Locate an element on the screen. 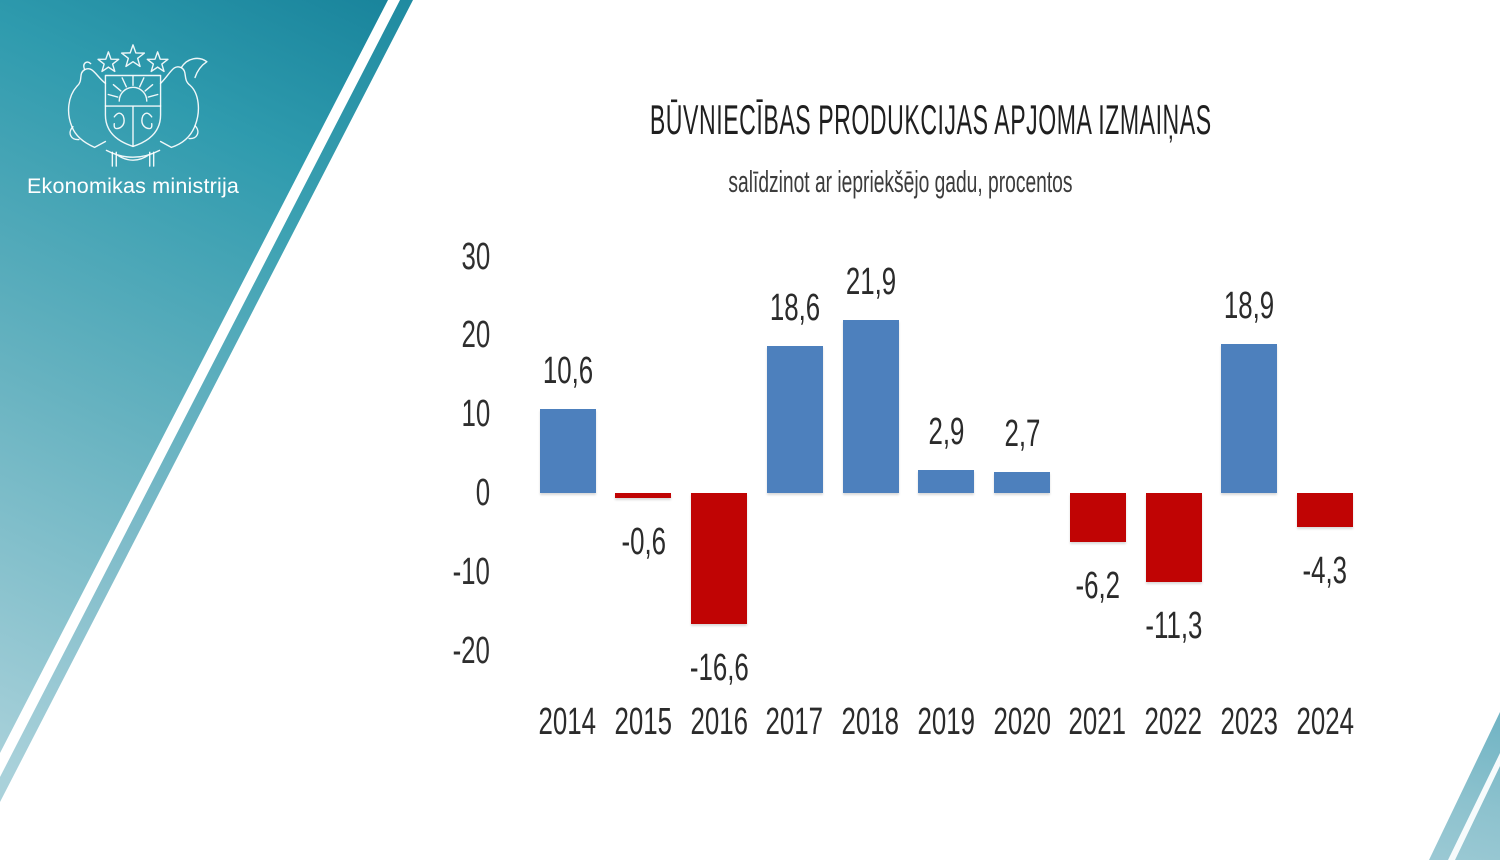  bar-label-2019: 2,9 is located at coordinates (946, 432).